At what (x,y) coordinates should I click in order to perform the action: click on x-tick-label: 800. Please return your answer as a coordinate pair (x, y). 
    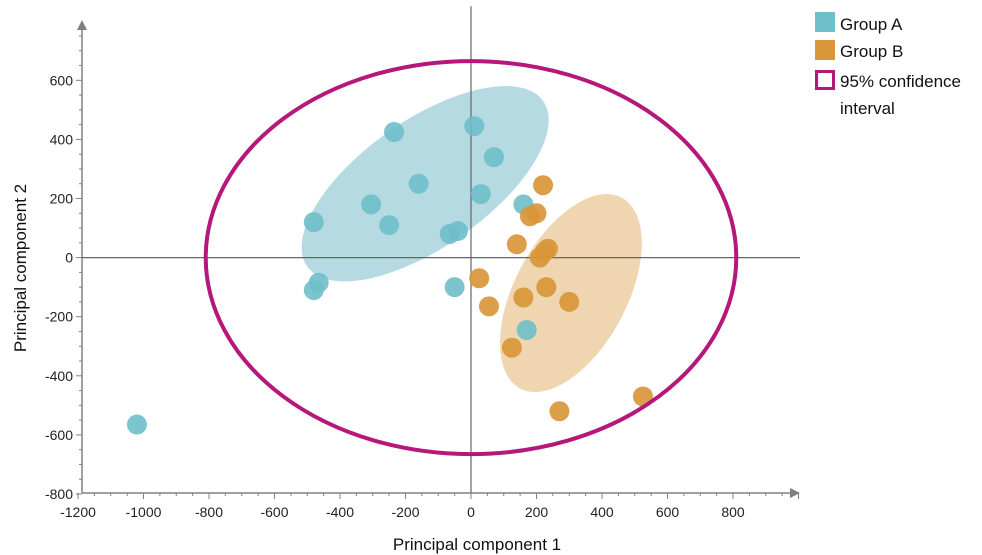
    Looking at the image, I should click on (733, 512).